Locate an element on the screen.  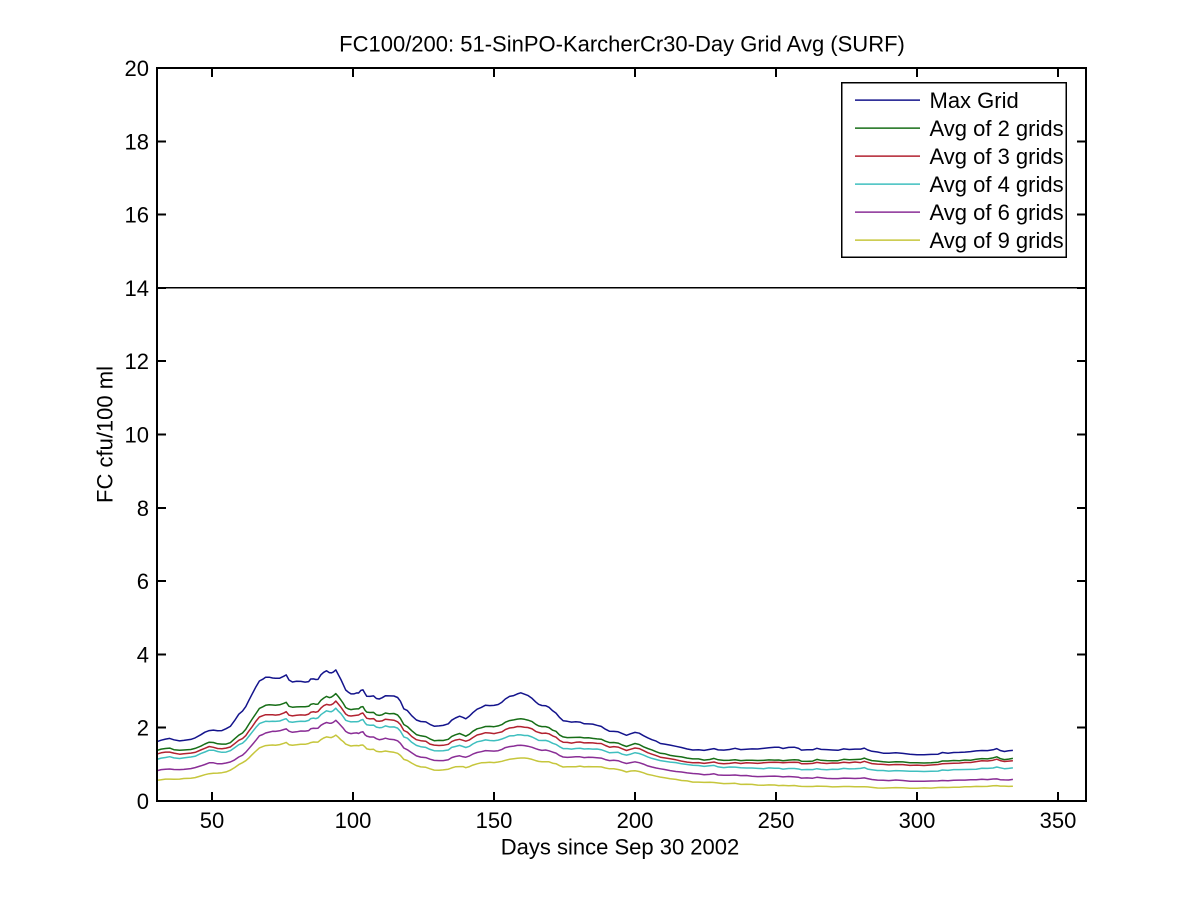
svg-text: 4 is located at coordinates (143, 654).